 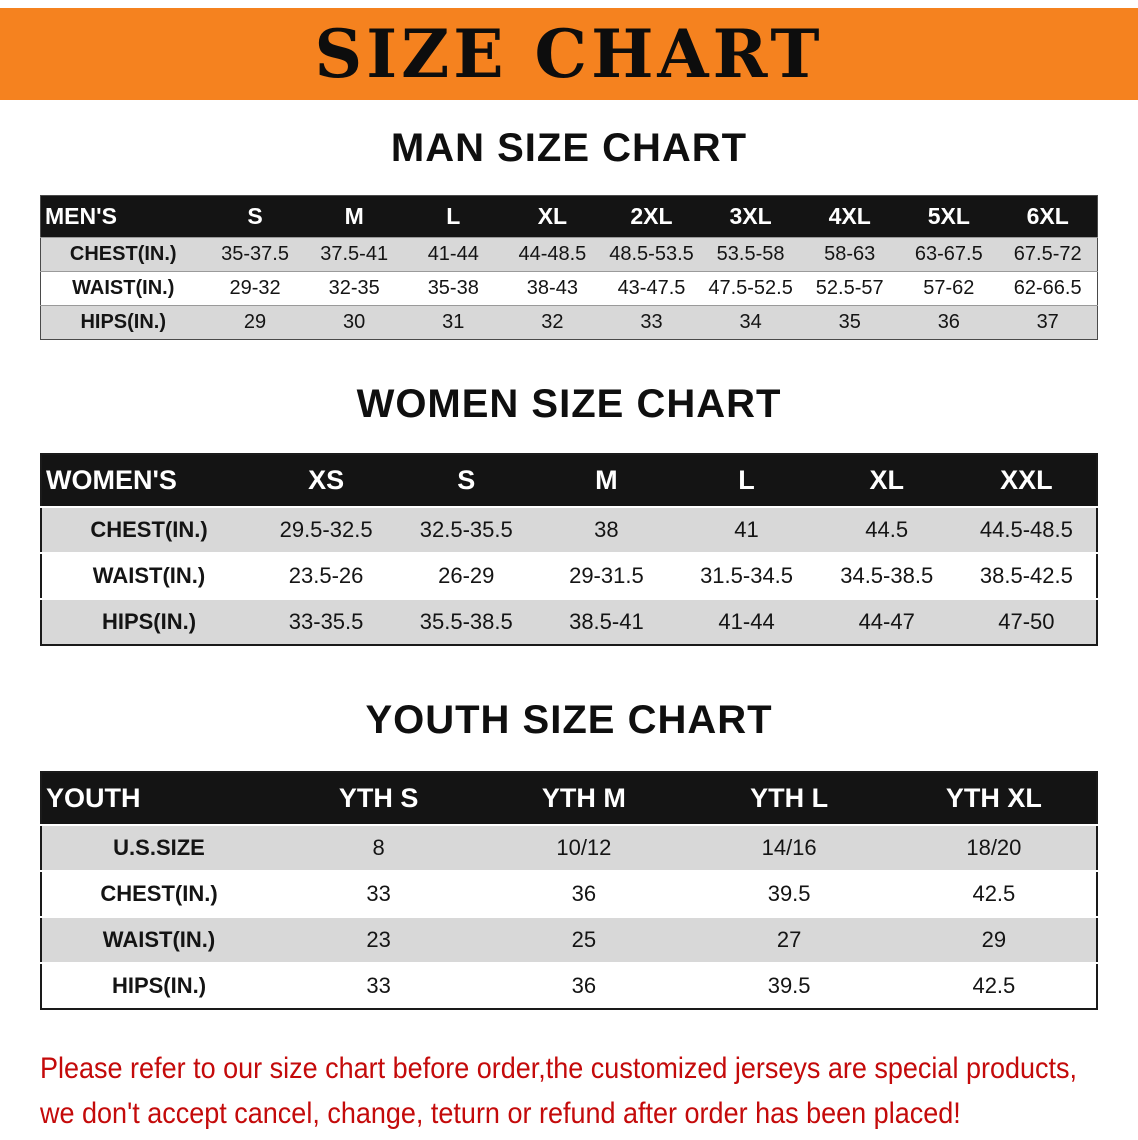 I want to click on size-value-cell: 37, so click(x=1047, y=322).